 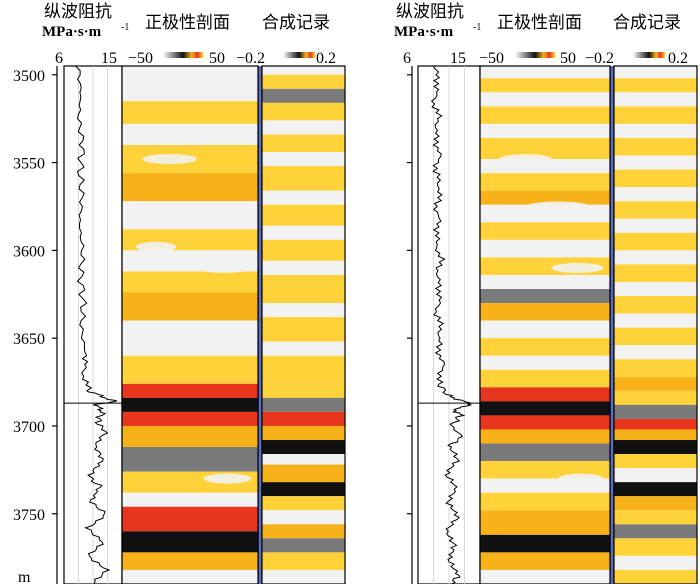 What do you see at coordinates (59, 58) in the screenshot?
I see `impedance-min-label: 6` at bounding box center [59, 58].